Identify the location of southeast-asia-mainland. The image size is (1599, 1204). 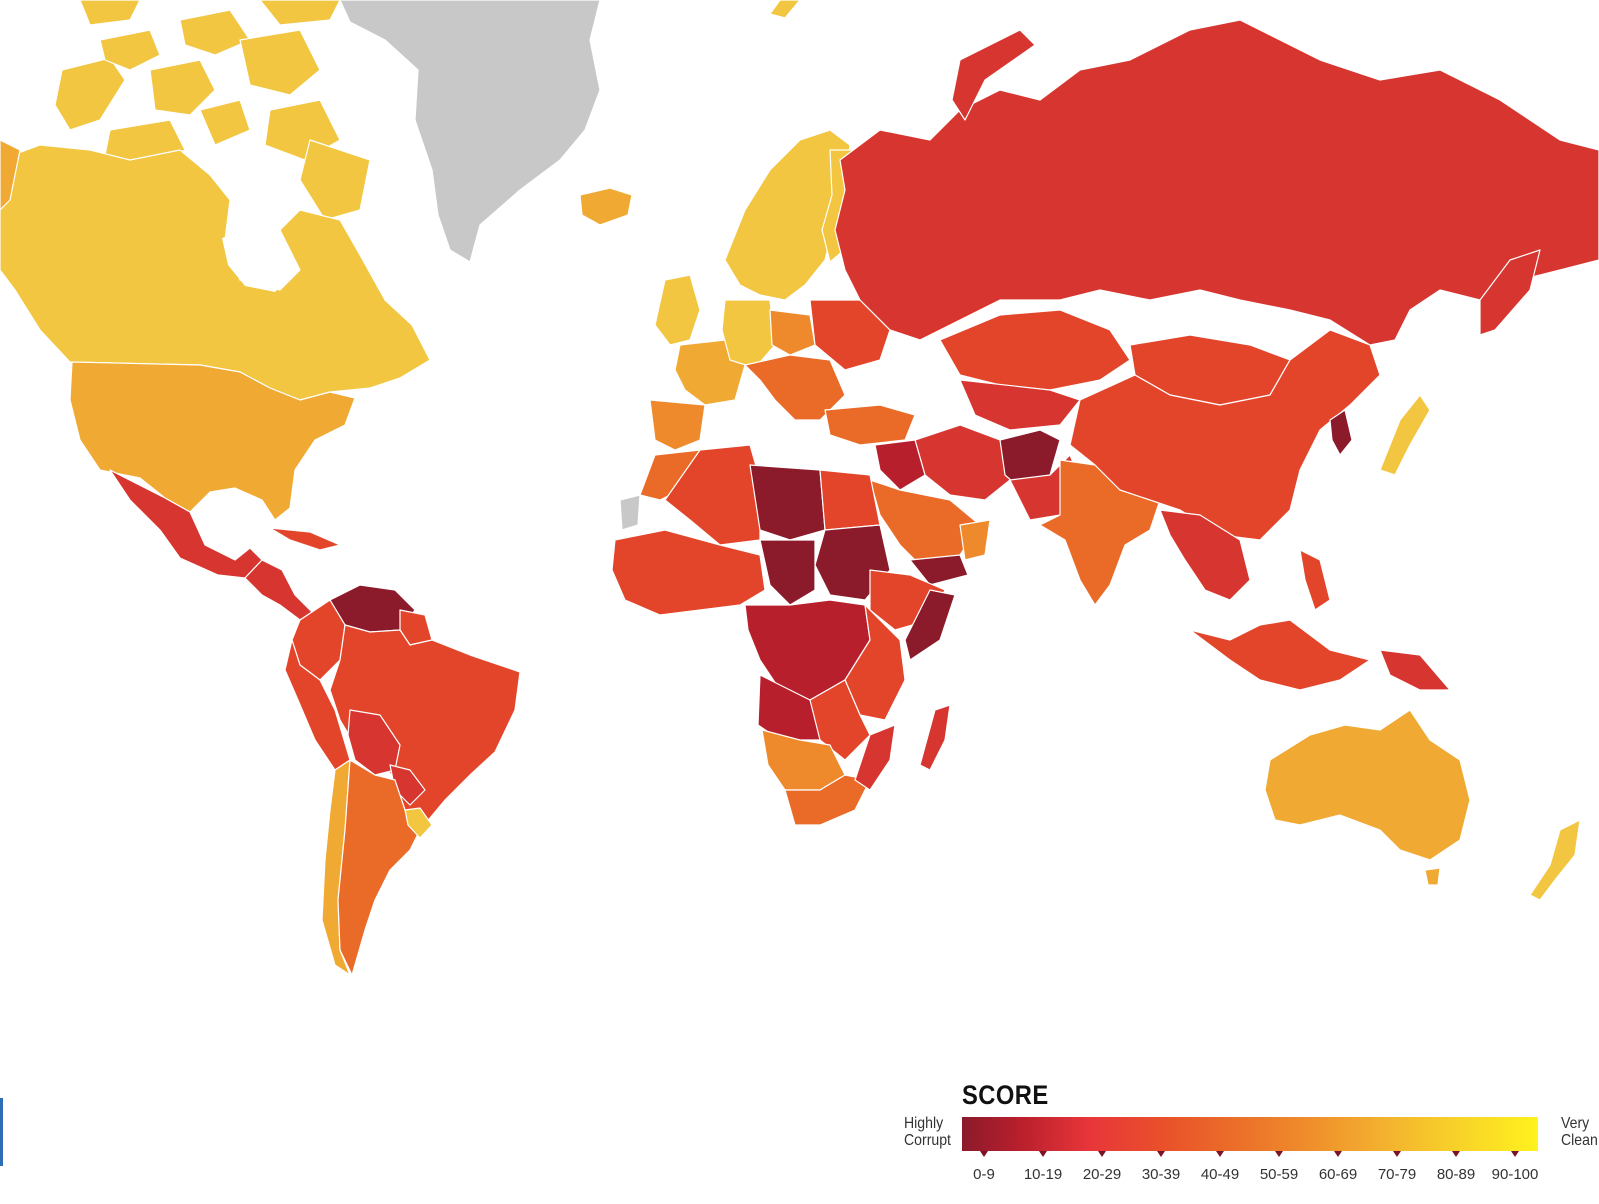
(1205, 555).